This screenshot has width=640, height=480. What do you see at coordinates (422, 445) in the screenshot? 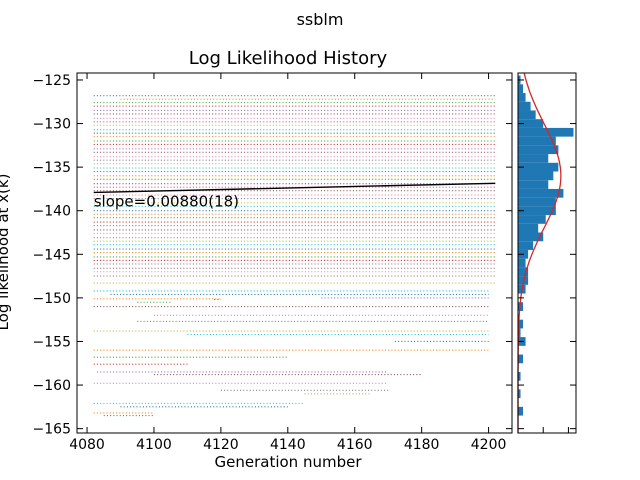
I see `x-tick-label: 4180` at bounding box center [422, 445].